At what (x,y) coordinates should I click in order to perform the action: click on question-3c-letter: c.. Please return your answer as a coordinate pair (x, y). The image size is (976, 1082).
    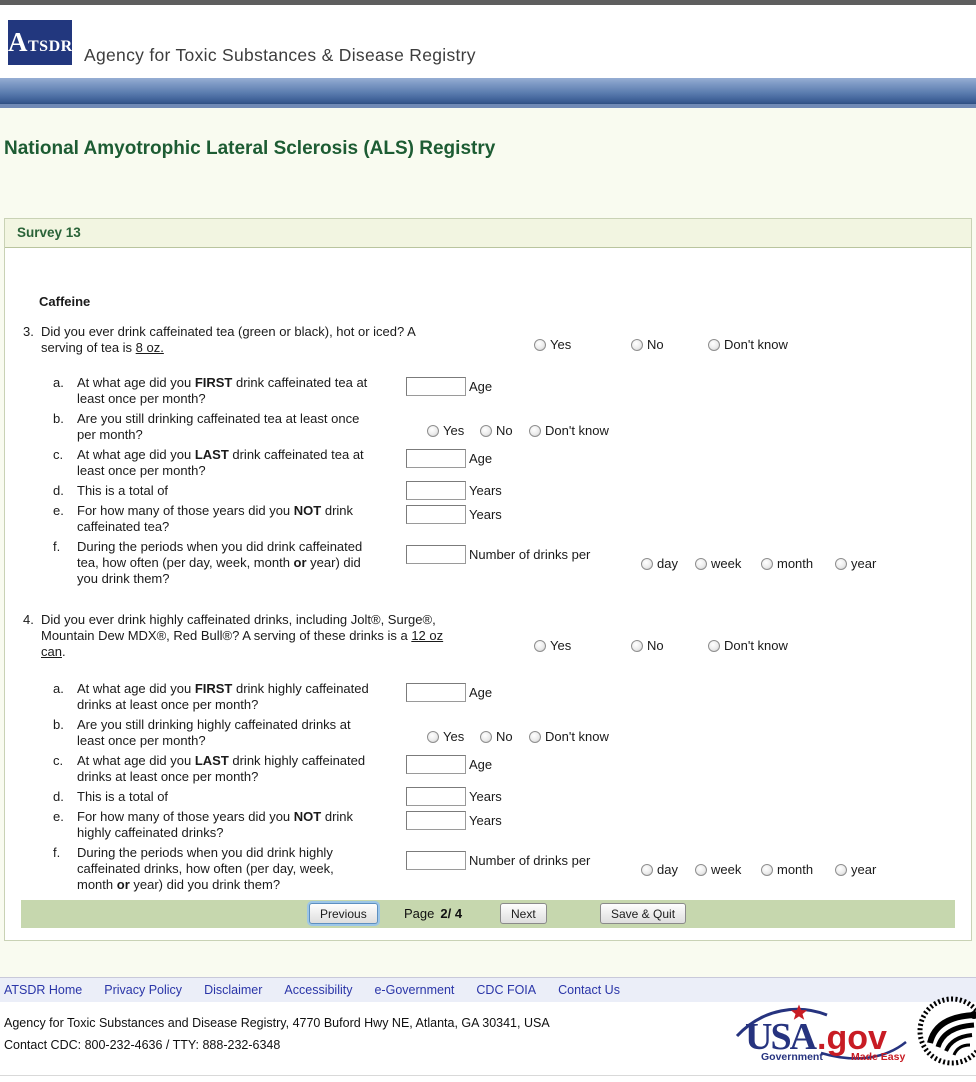
    Looking at the image, I should click on (58, 454).